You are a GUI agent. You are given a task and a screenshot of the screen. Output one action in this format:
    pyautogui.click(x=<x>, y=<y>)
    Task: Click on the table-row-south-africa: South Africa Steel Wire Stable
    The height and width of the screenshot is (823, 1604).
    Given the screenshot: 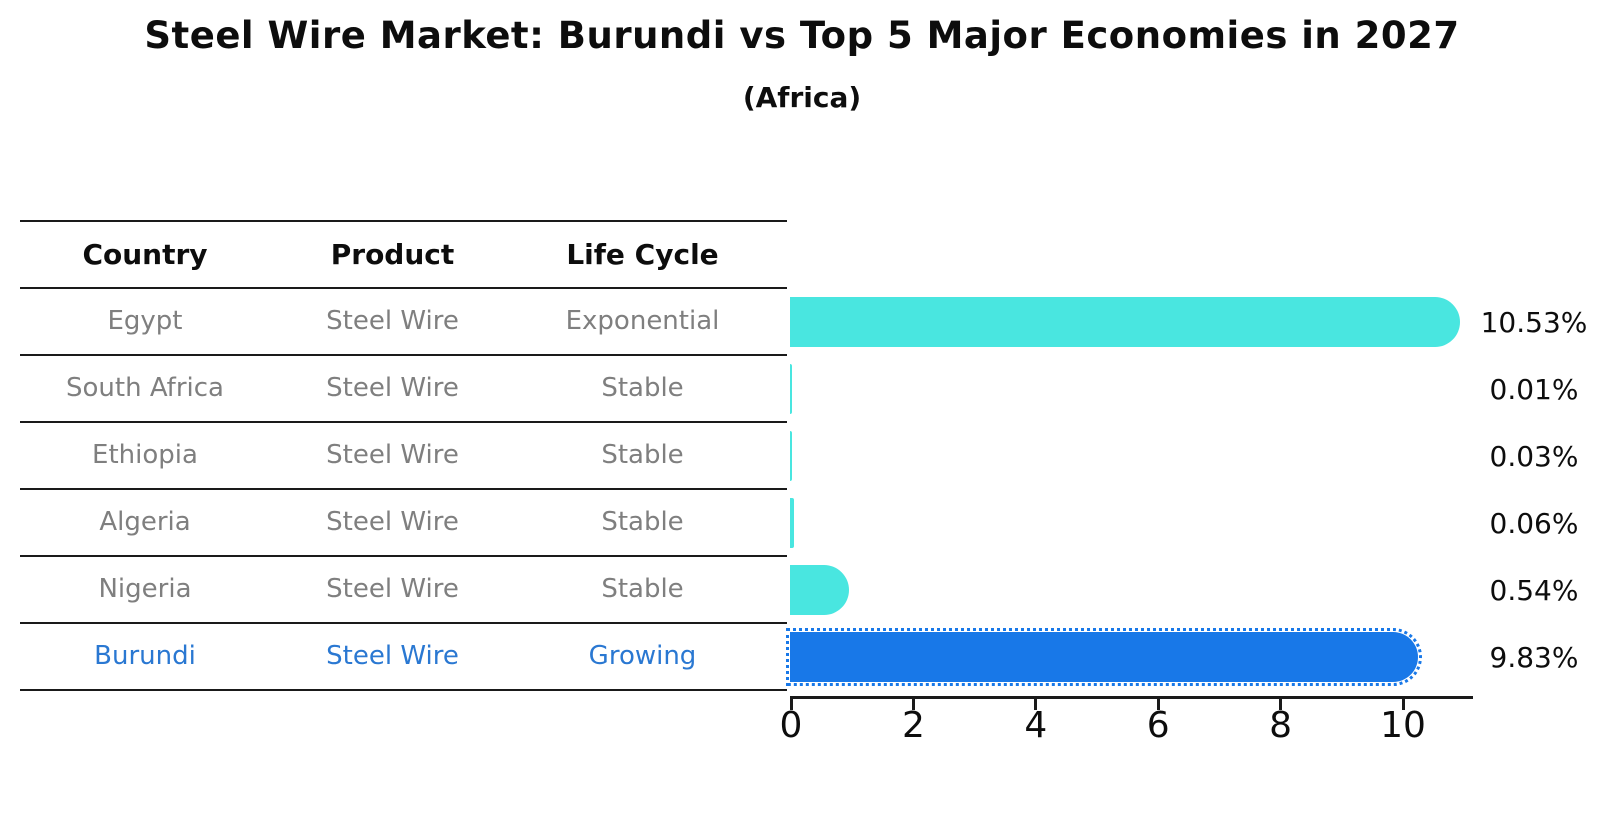 What is the action you would take?
    pyautogui.click(x=403, y=389)
    